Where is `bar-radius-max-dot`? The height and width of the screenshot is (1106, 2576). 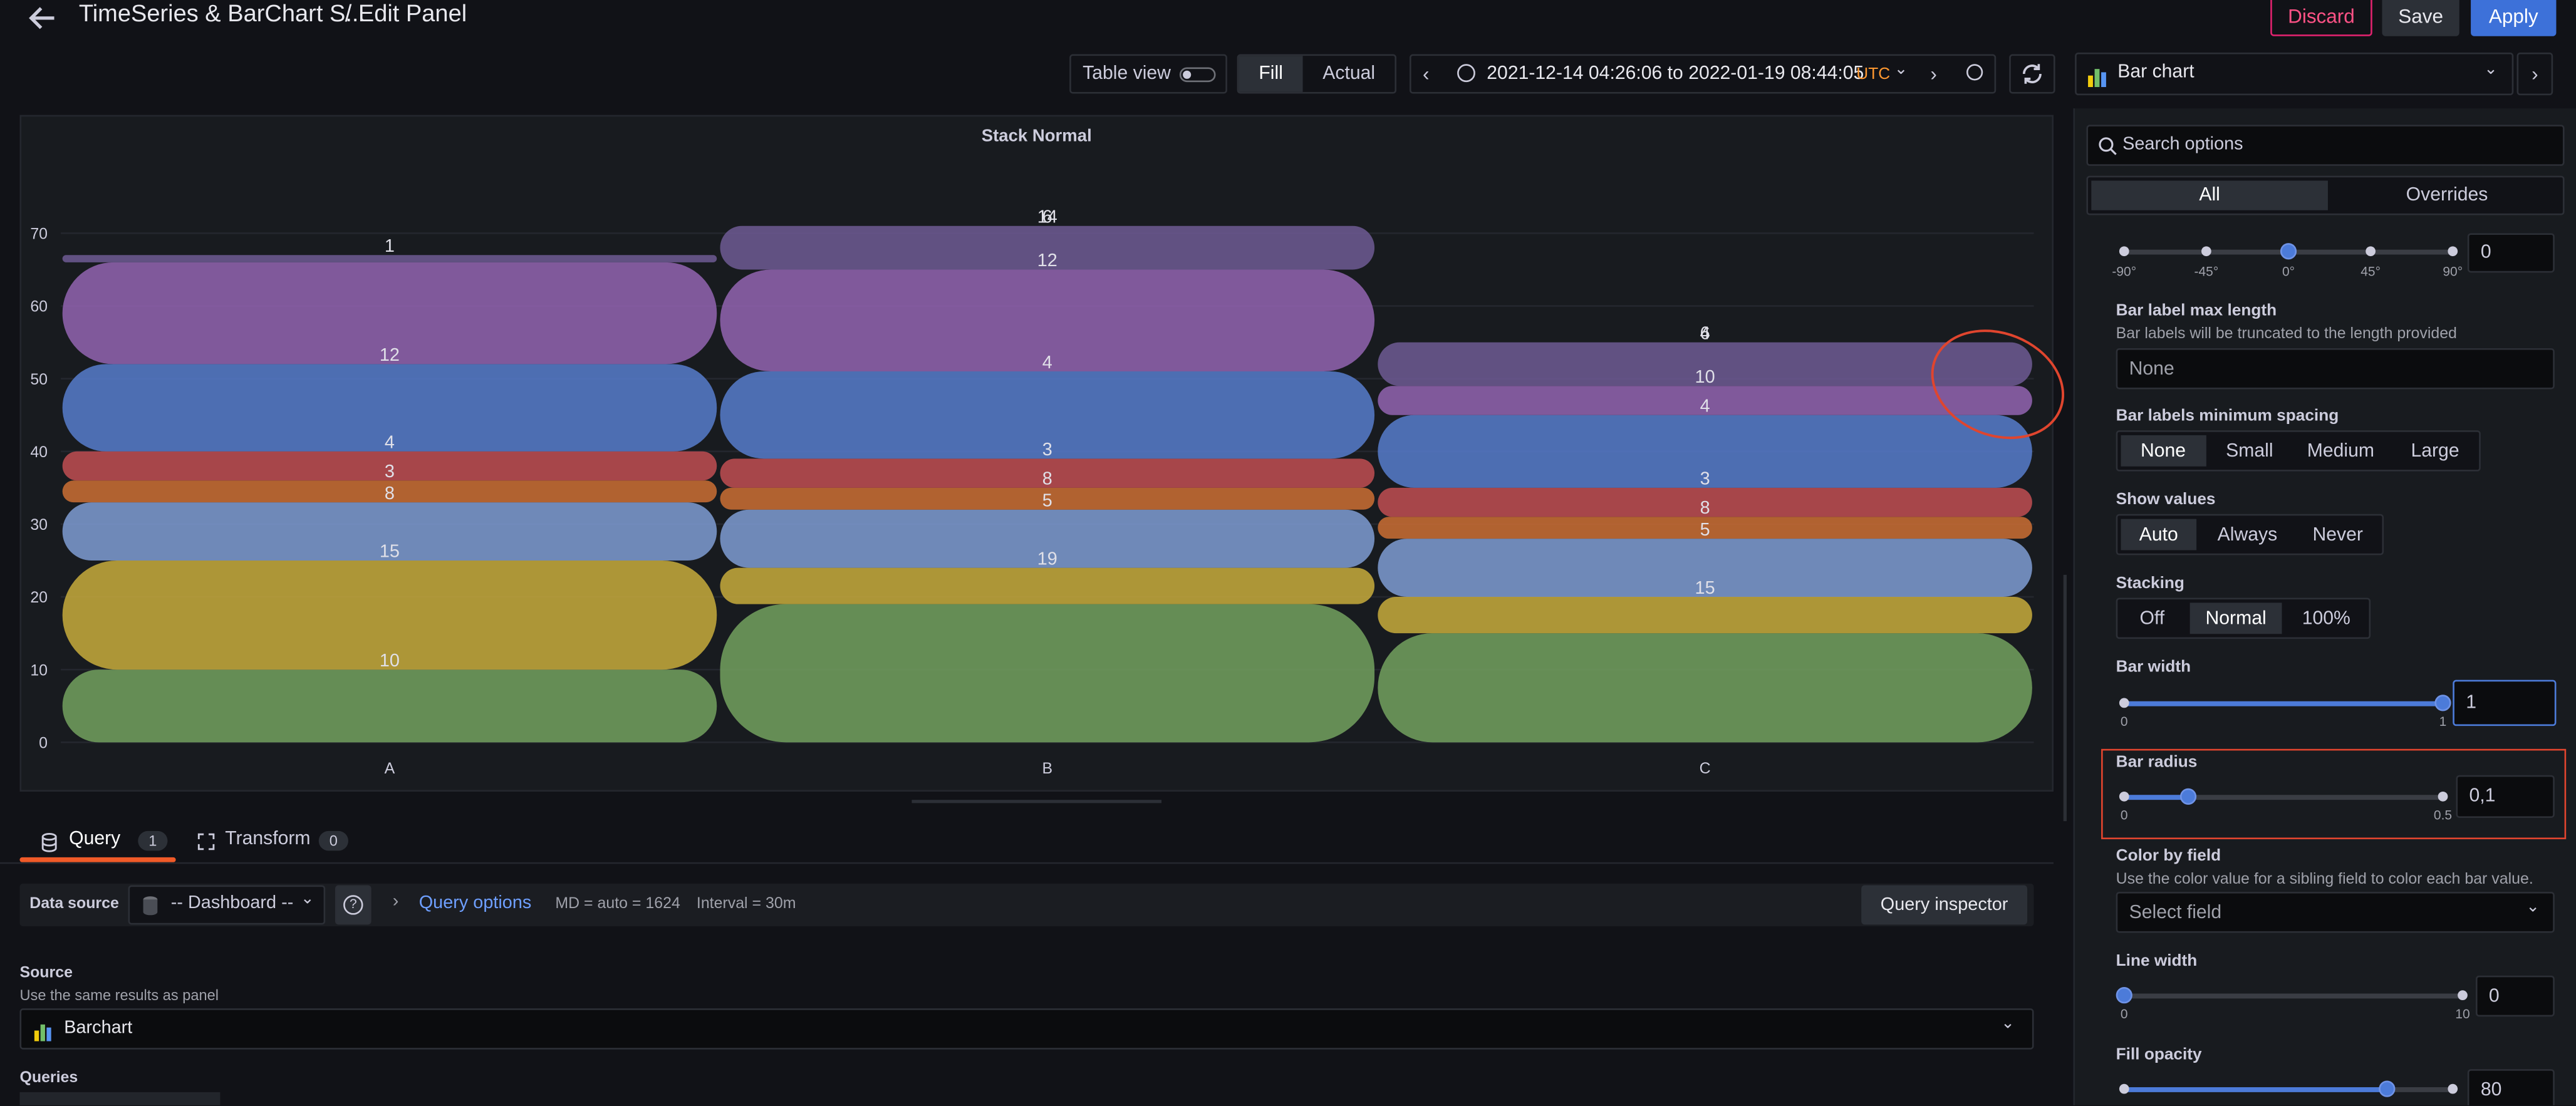
bar-radius-max-dot is located at coordinates (2443, 796).